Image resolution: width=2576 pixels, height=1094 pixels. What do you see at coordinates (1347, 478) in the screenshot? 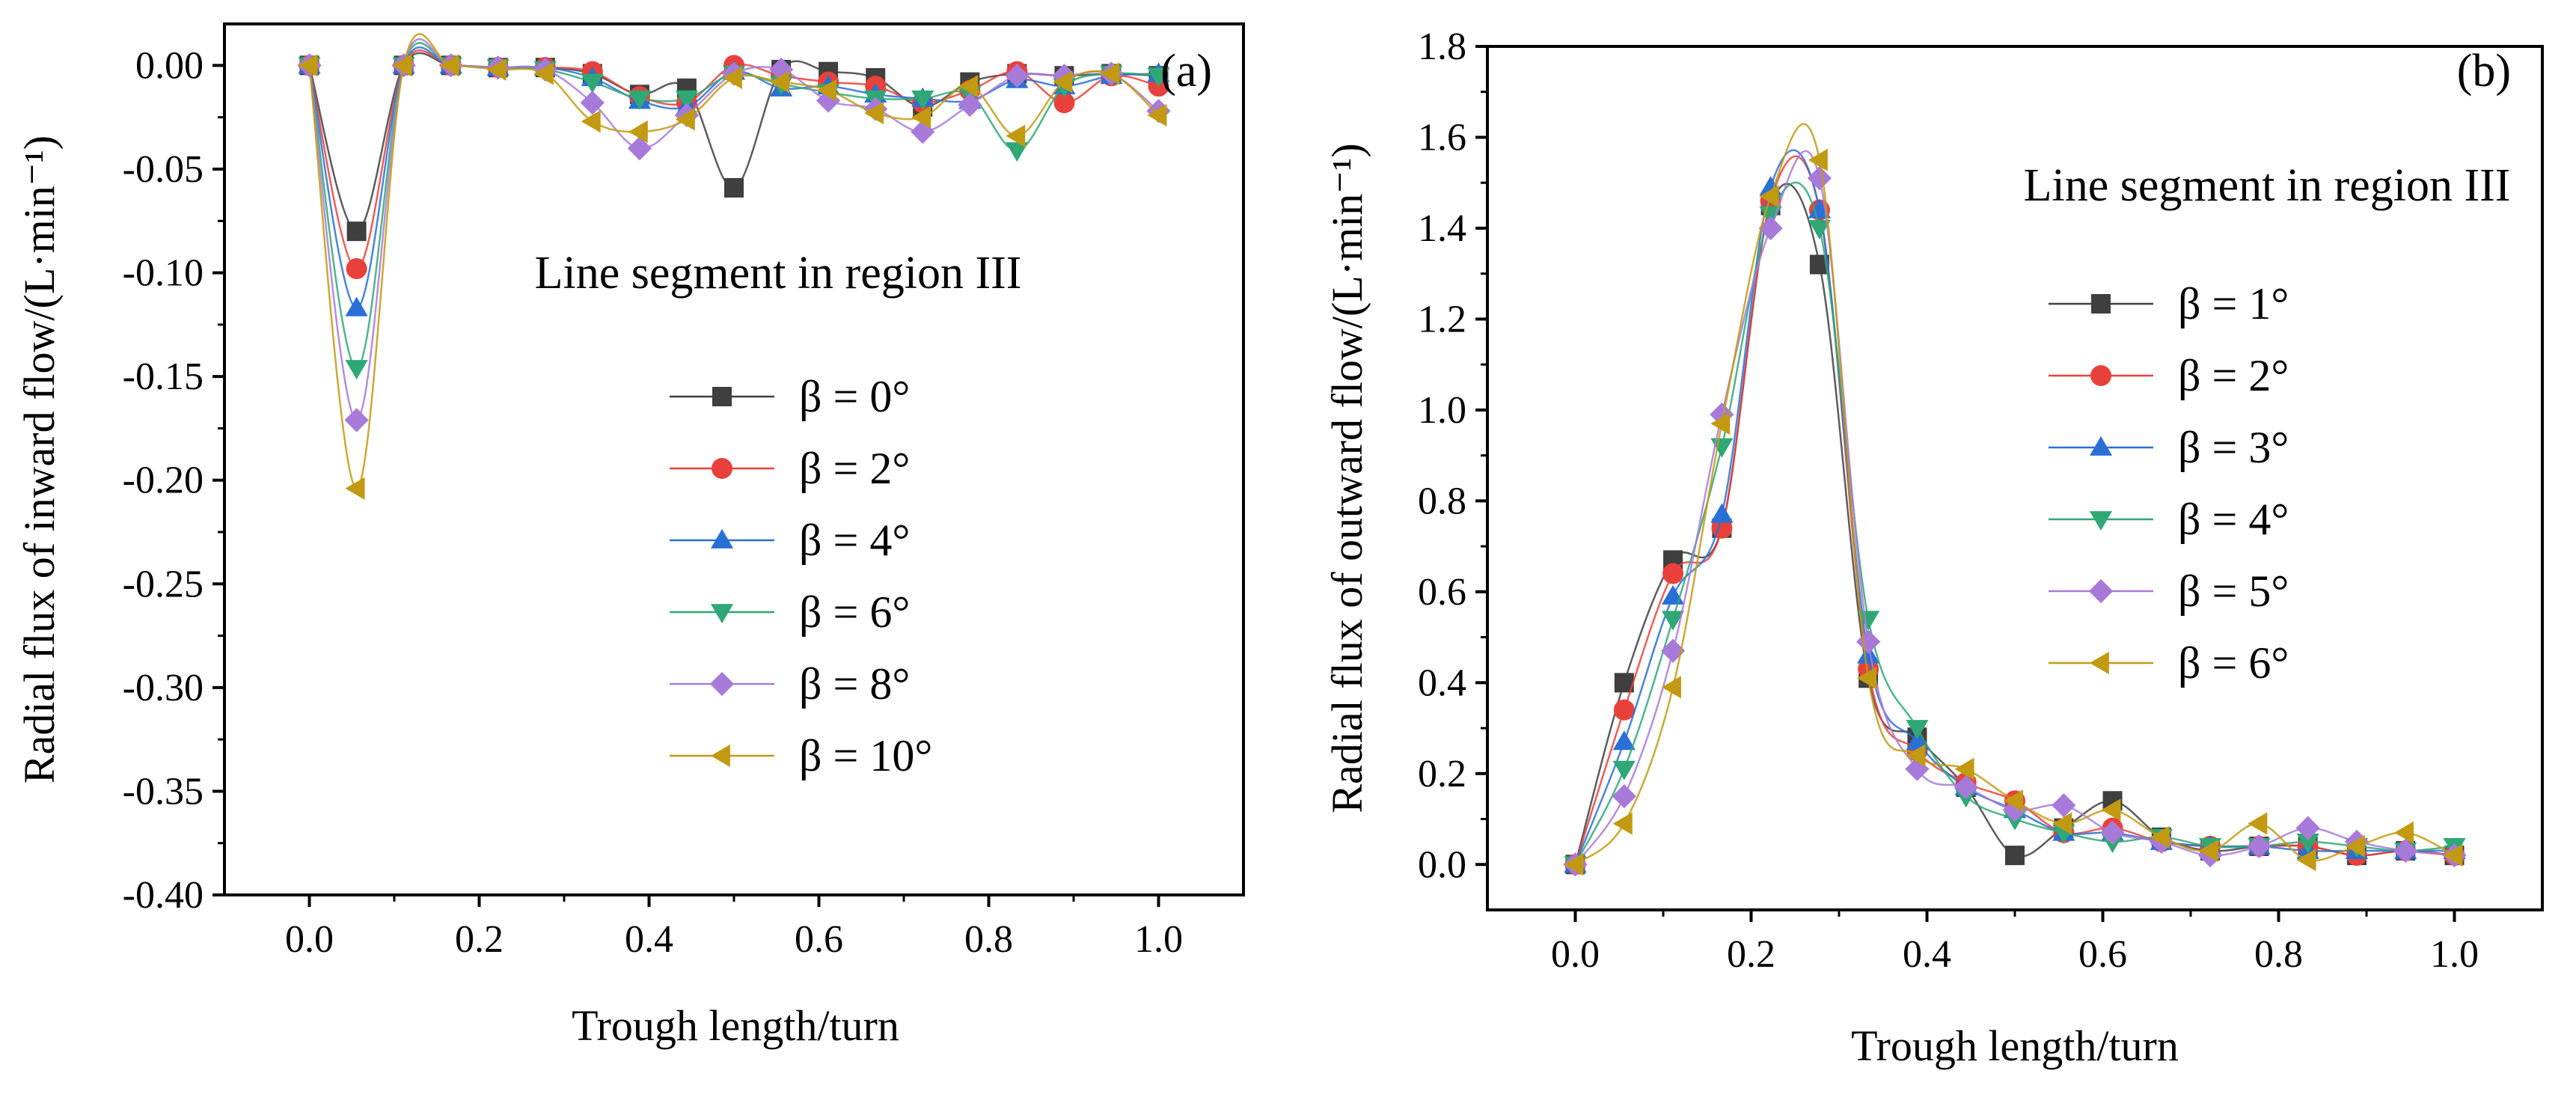
I see `panel-b-ylabel: Radial flux of outward flow/(L·min⁻¹)` at bounding box center [1347, 478].